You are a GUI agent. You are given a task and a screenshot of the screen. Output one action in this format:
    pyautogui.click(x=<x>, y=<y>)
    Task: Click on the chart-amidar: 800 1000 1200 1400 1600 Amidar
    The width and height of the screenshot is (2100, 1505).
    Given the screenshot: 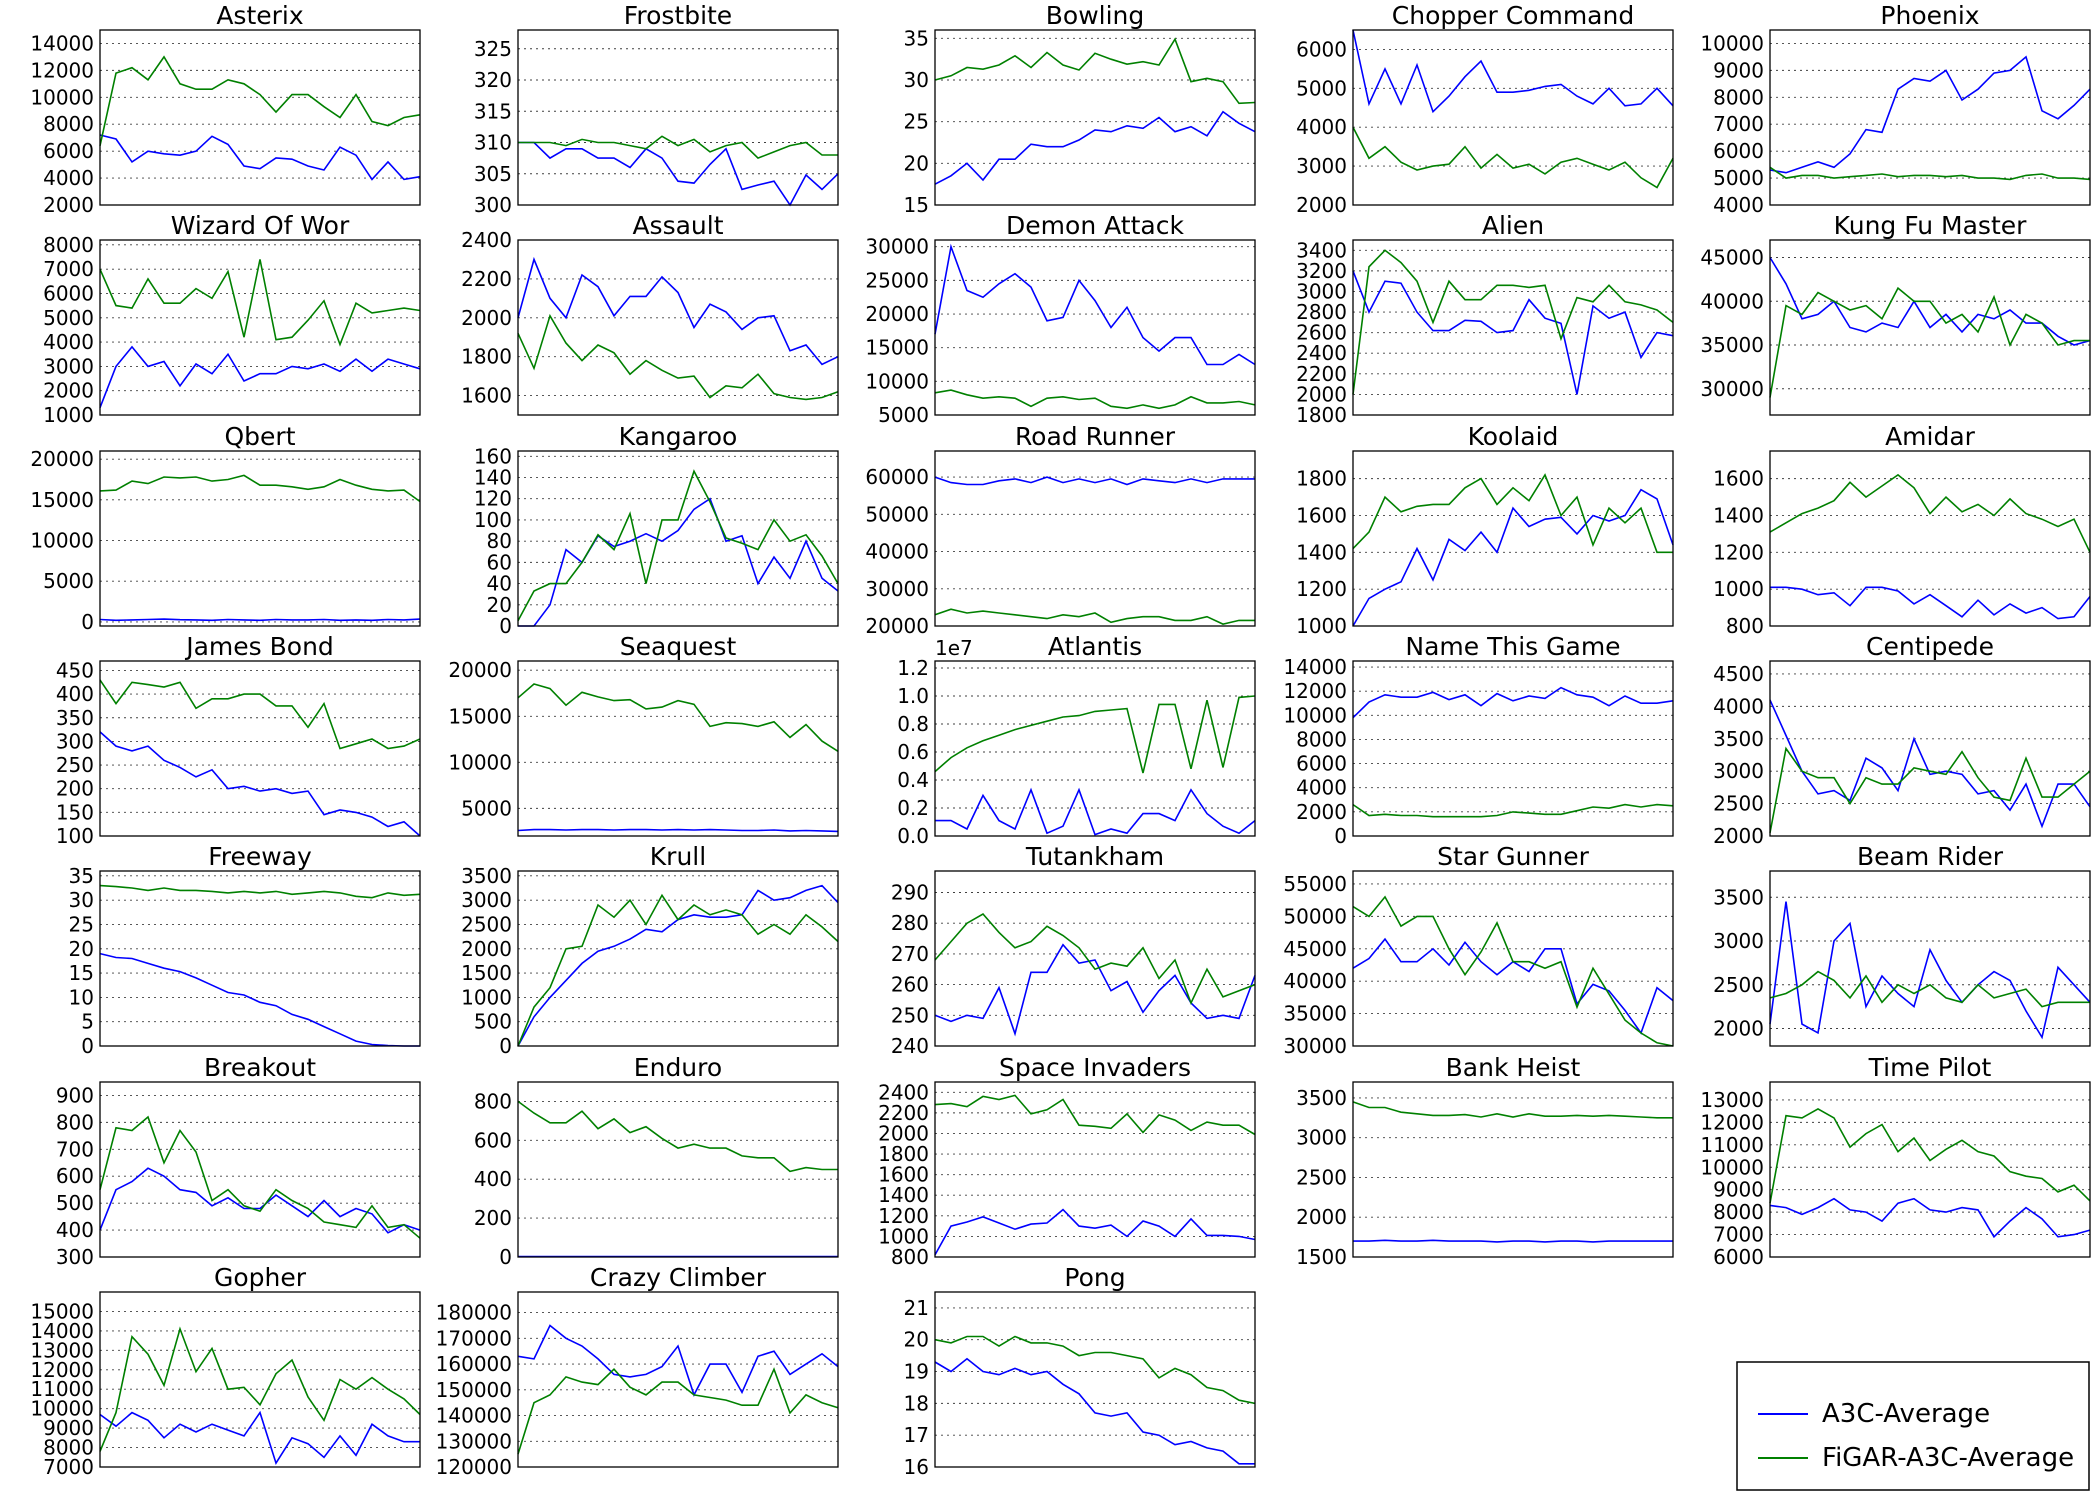 What is the action you would take?
    pyautogui.click(x=1902, y=530)
    